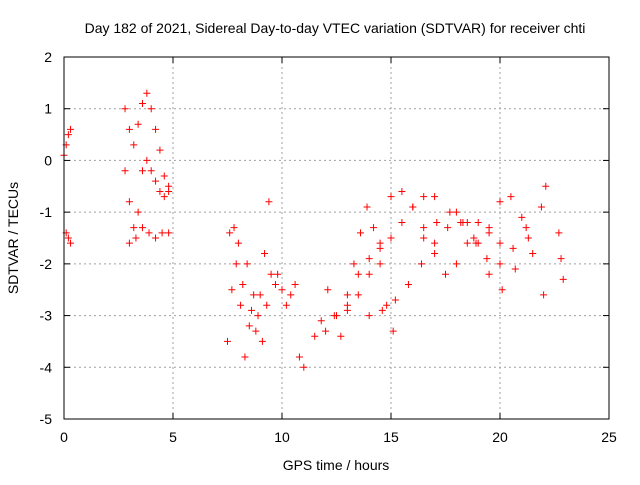 The width and height of the screenshot is (640, 485). Describe the element at coordinates (147, 194) in the screenshot. I see `series-arc-c` at that location.